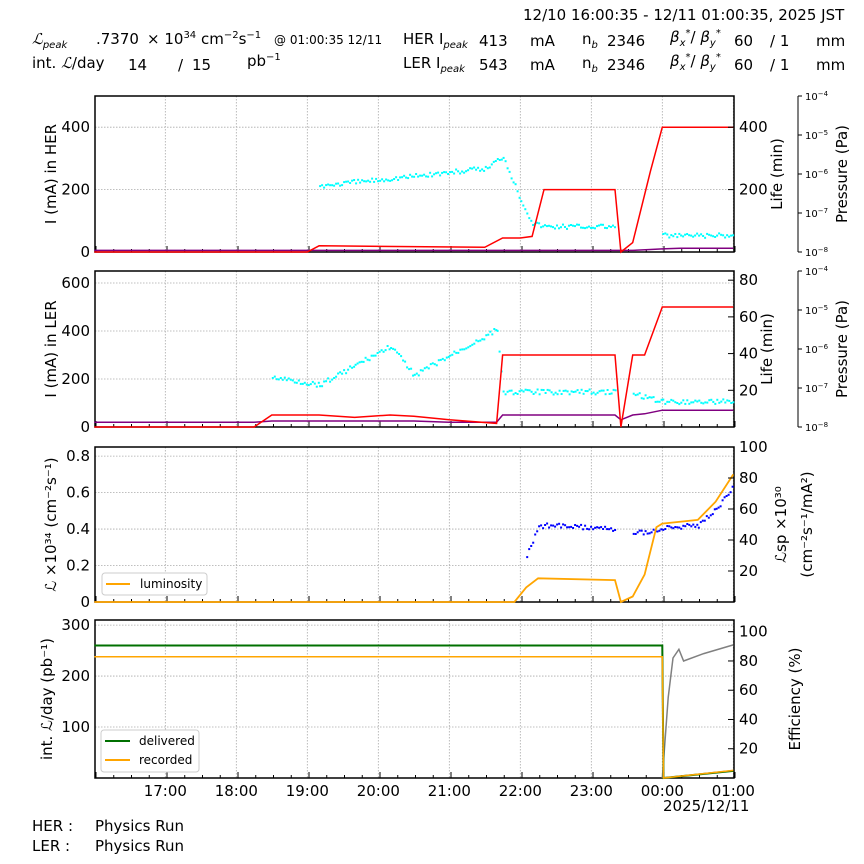 The width and height of the screenshot is (864, 864). I want to click on y-tick-label: 0.8, so click(78, 456).